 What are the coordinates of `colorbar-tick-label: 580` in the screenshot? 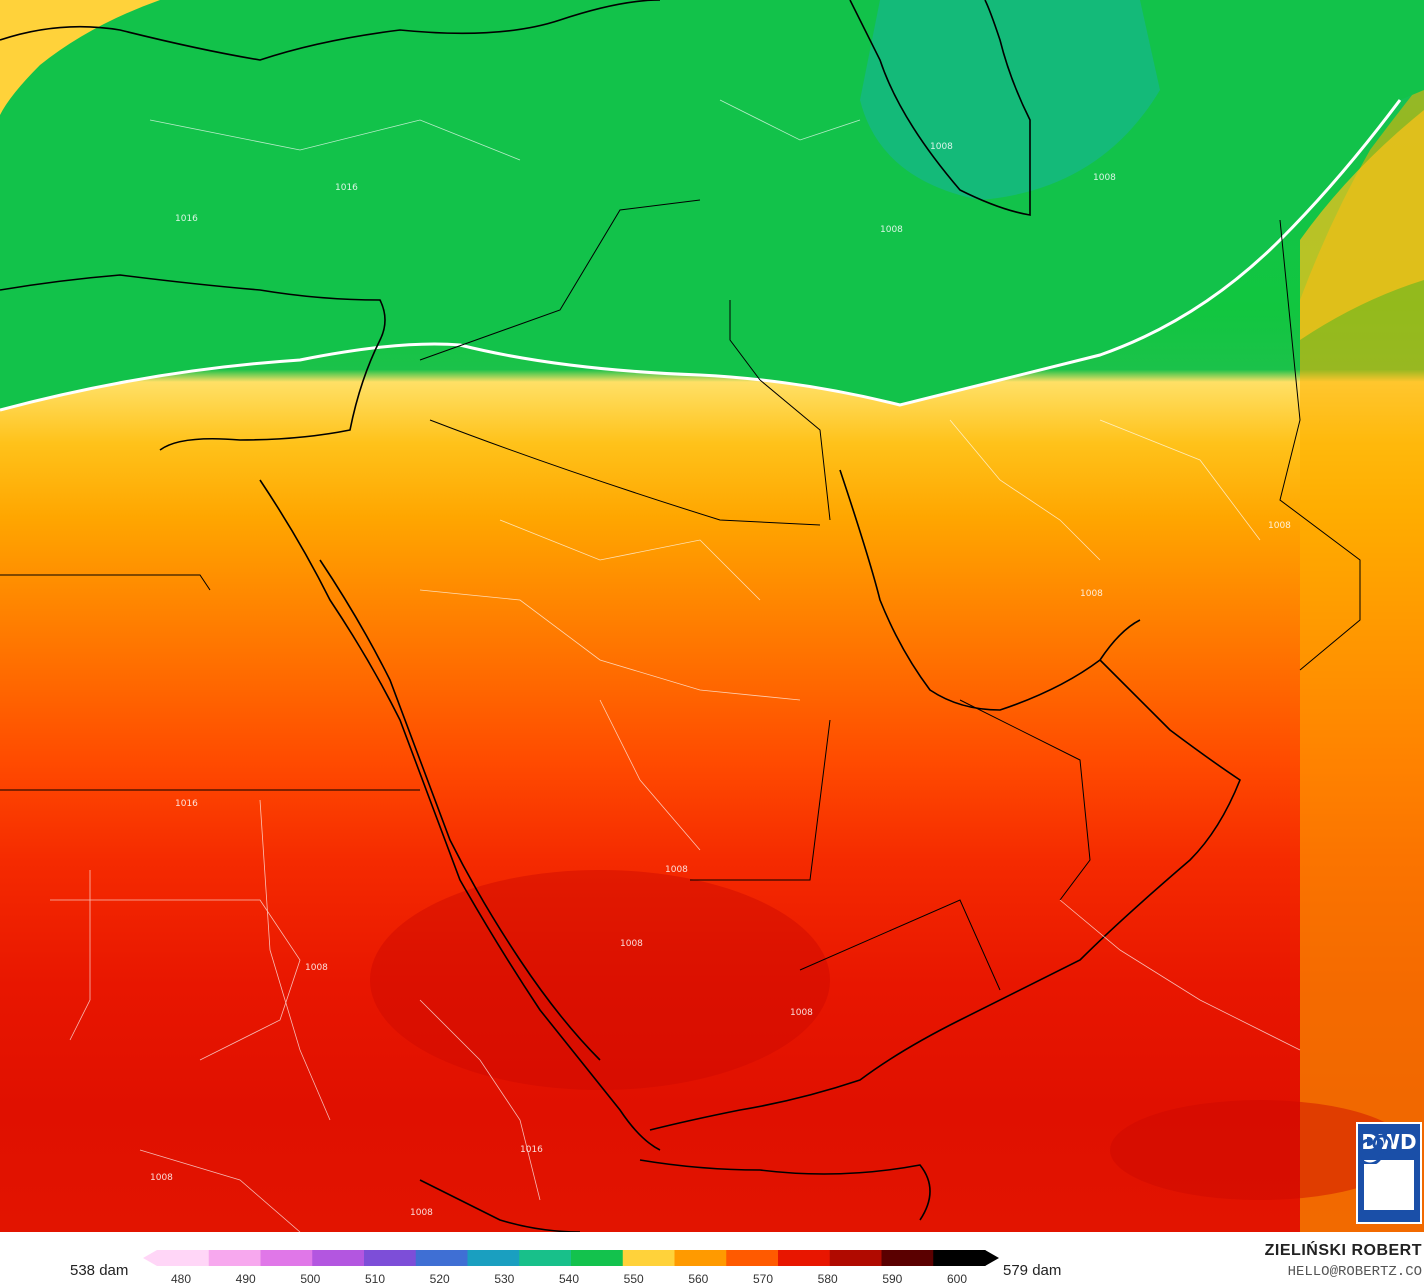 It's located at (827, 1279).